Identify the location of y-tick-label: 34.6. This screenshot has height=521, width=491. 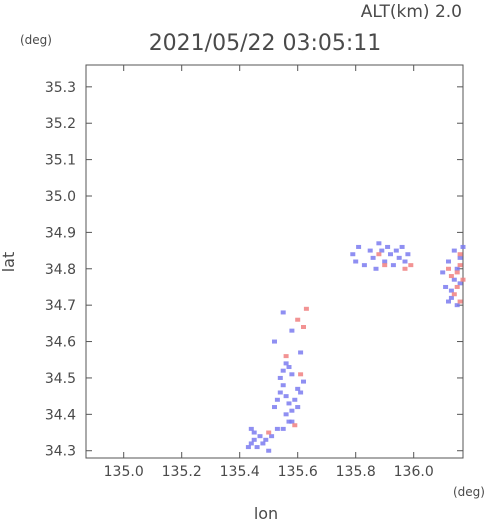
(60, 343).